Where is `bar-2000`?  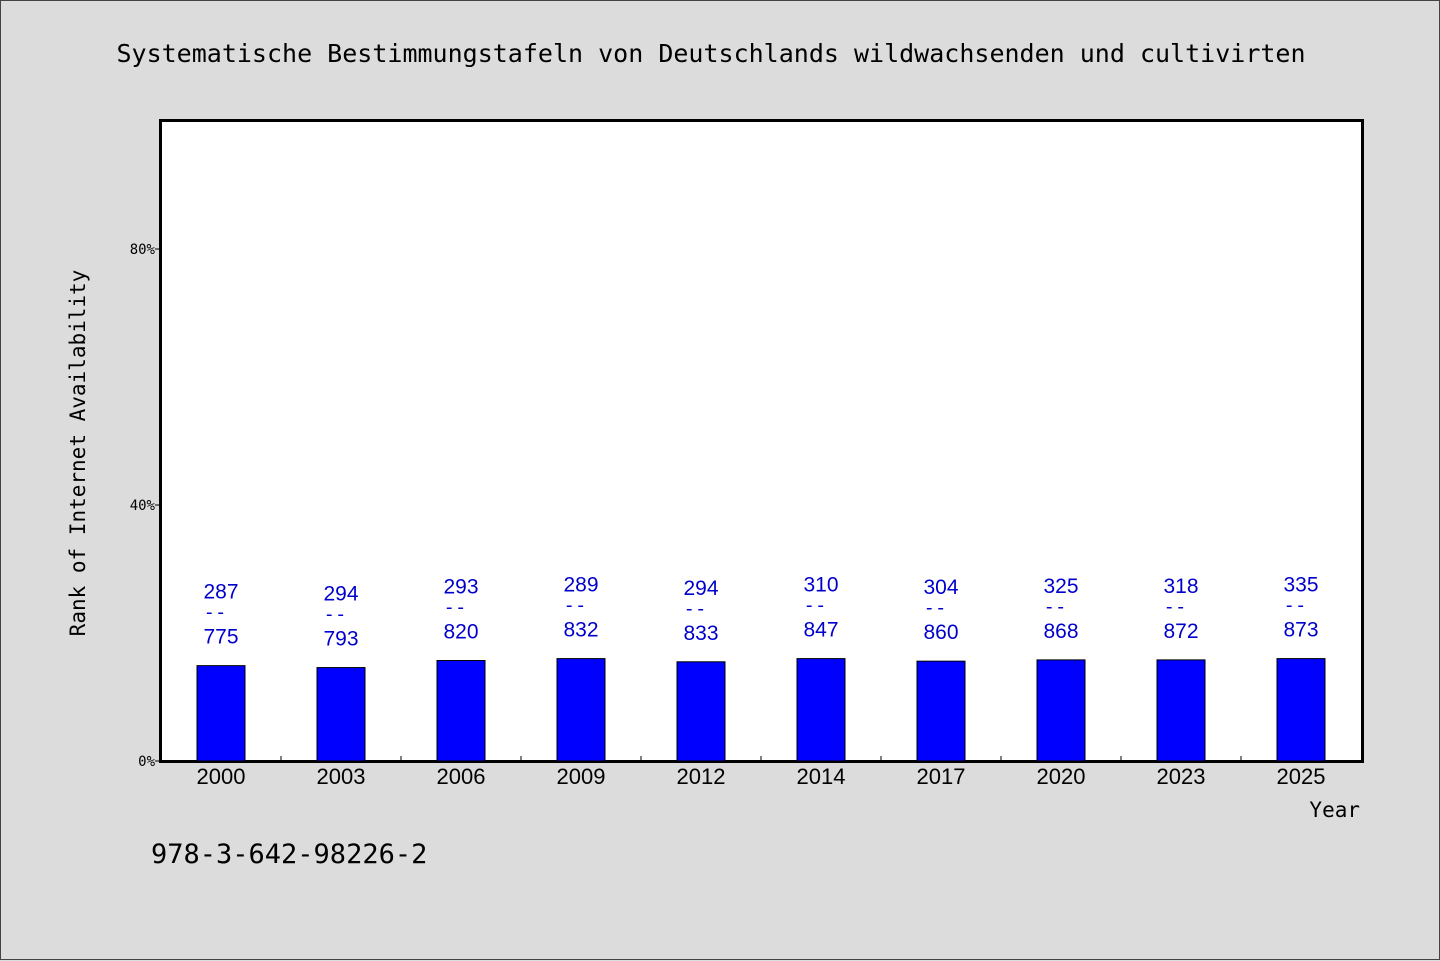 bar-2000 is located at coordinates (221, 713).